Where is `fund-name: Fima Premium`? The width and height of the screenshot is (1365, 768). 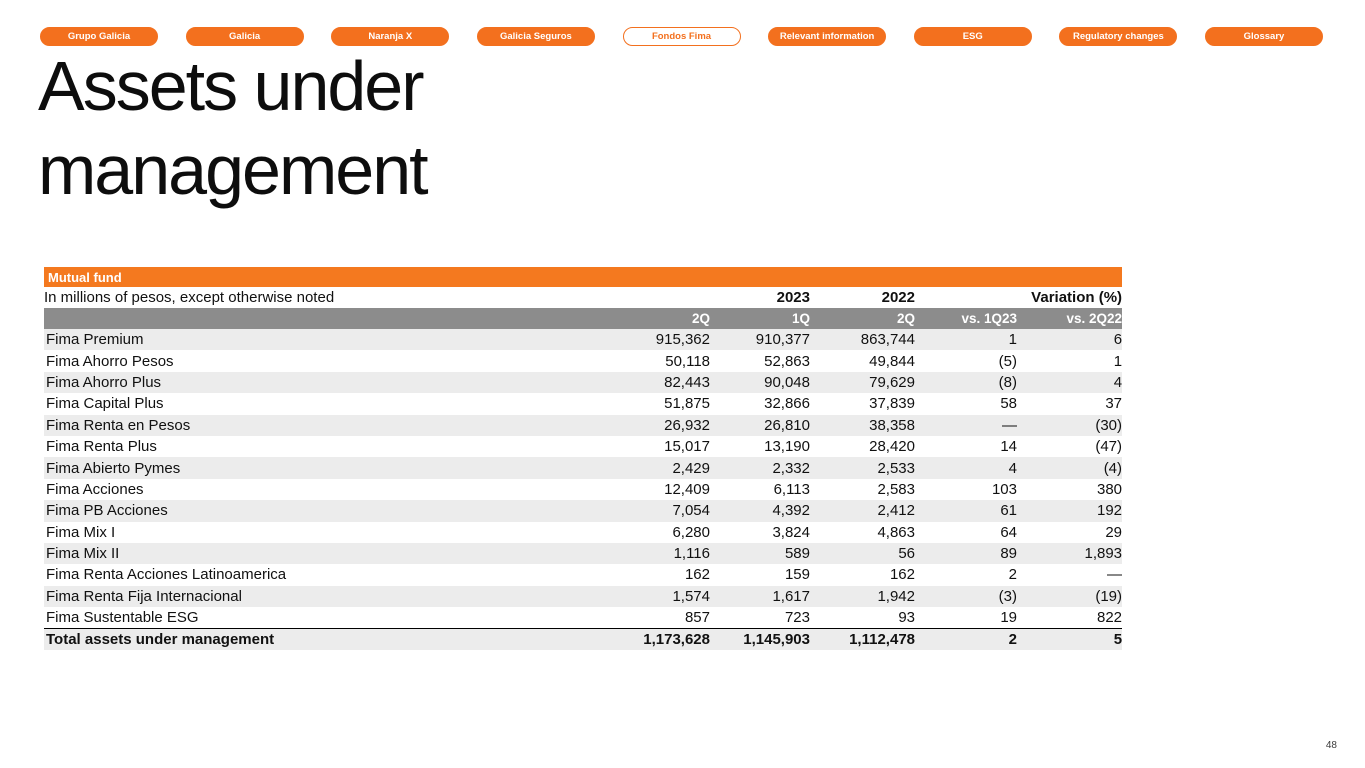
fund-name: Fima Premium is located at coordinates (95, 340).